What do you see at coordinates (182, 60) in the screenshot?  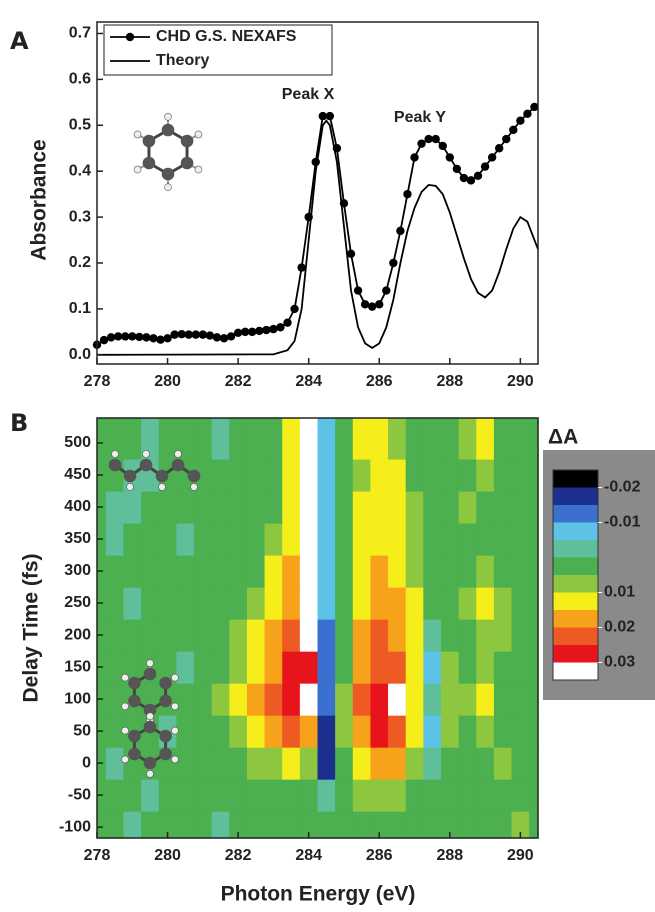 I see `legend-label: Theory` at bounding box center [182, 60].